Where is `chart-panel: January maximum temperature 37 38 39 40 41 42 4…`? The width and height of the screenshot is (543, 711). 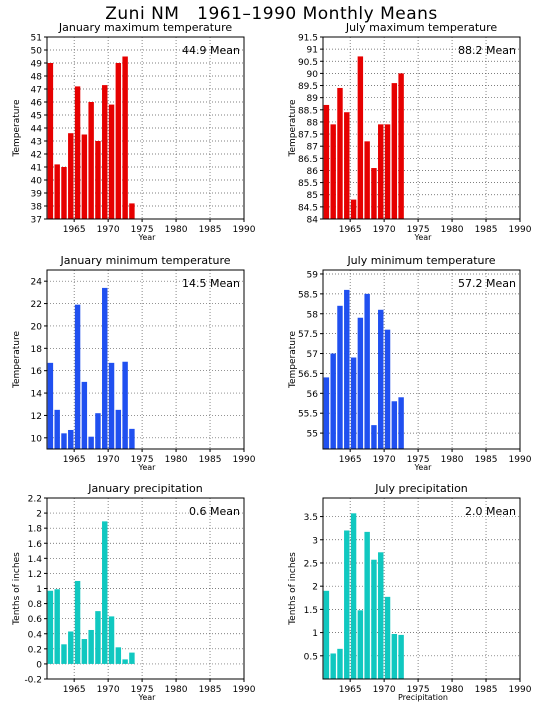
chart-panel: January maximum temperature 37 38 39 40 41 42 4… is located at coordinates (134, 131).